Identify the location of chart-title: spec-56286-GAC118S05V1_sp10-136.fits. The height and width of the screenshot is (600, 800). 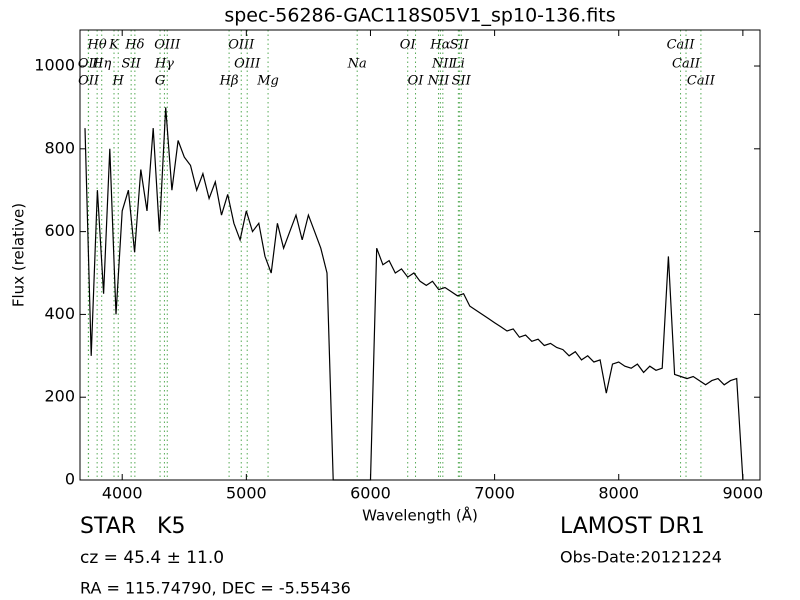
(419, 16).